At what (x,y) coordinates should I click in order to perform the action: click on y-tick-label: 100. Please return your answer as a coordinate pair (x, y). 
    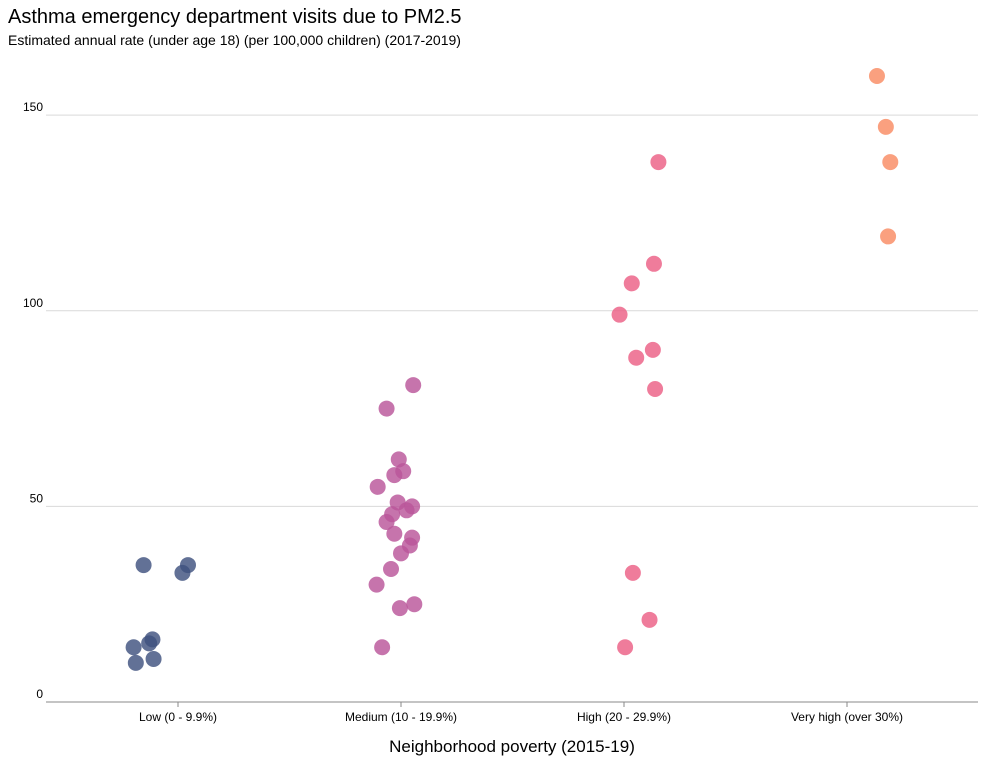
    Looking at the image, I should click on (33, 303).